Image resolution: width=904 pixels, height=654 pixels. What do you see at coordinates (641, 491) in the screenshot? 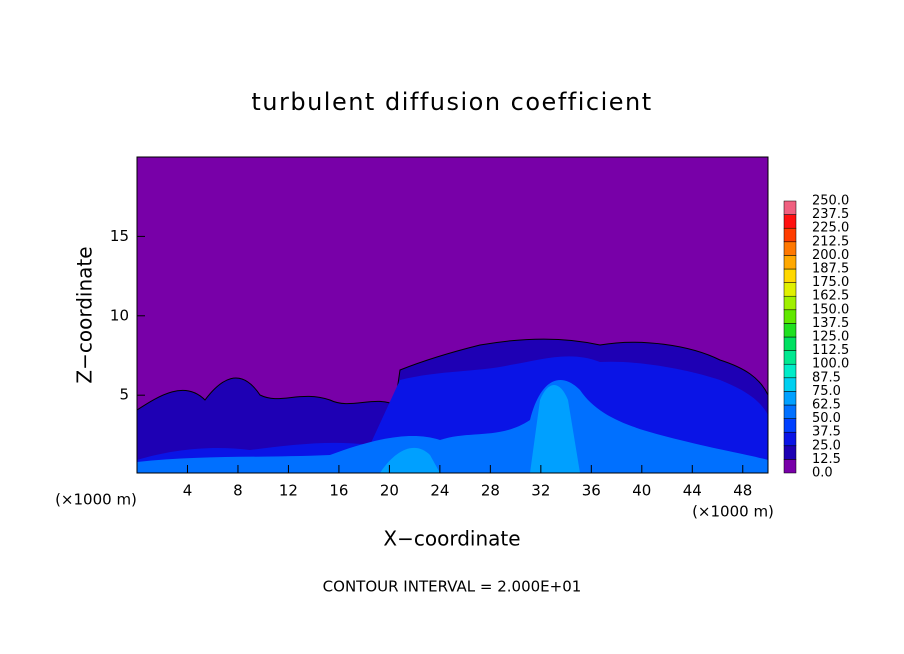
I see `x-tick-label: 40` at bounding box center [641, 491].